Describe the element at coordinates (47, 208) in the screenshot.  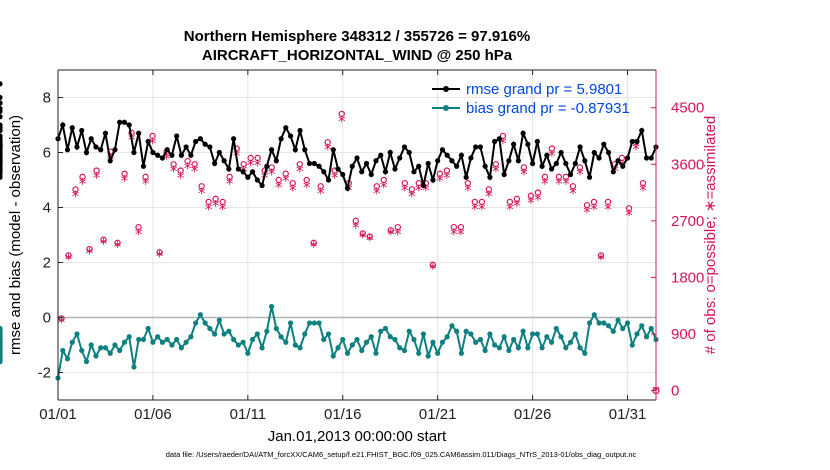
I see `y-tick-label: 4` at that location.